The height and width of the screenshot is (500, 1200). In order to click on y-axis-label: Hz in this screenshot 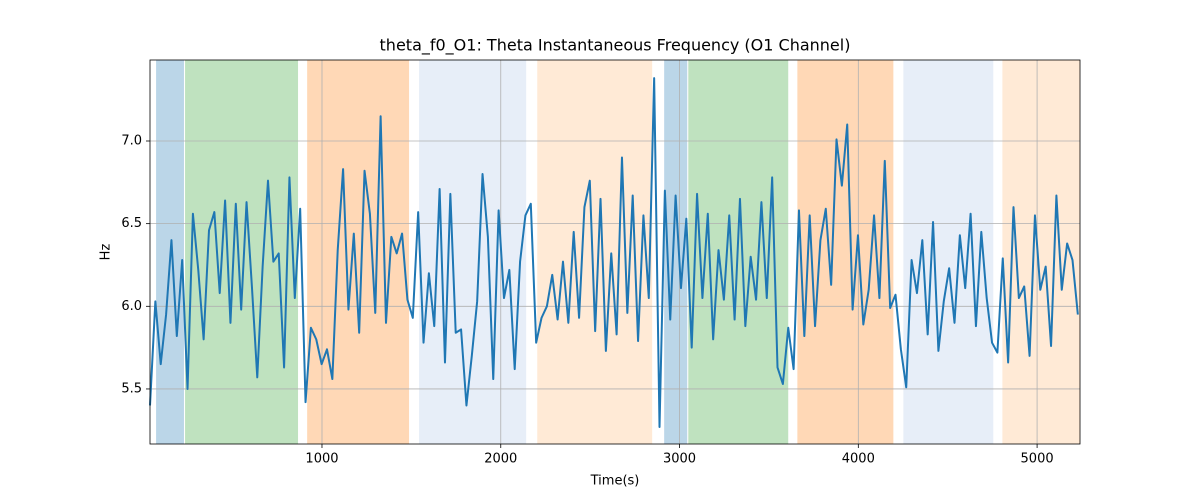, I will do `click(106, 252)`.